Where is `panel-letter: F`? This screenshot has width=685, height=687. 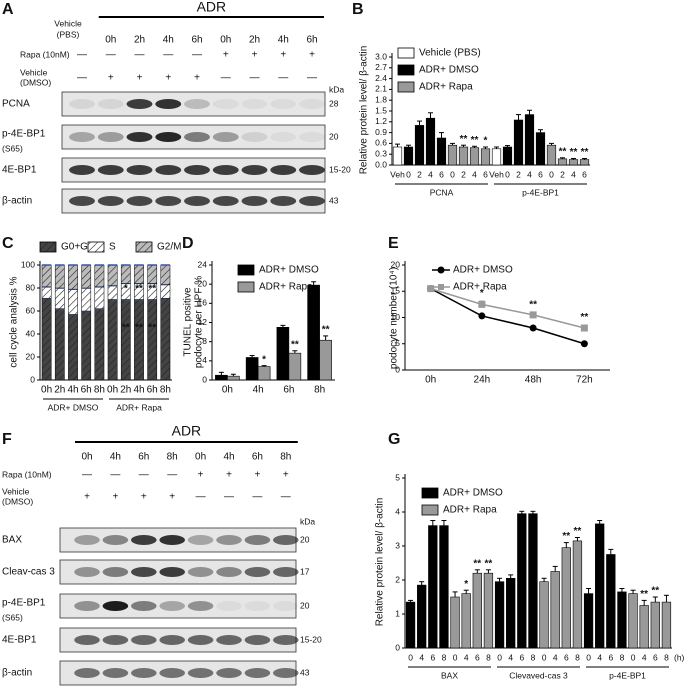 panel-letter: F is located at coordinates (7, 439).